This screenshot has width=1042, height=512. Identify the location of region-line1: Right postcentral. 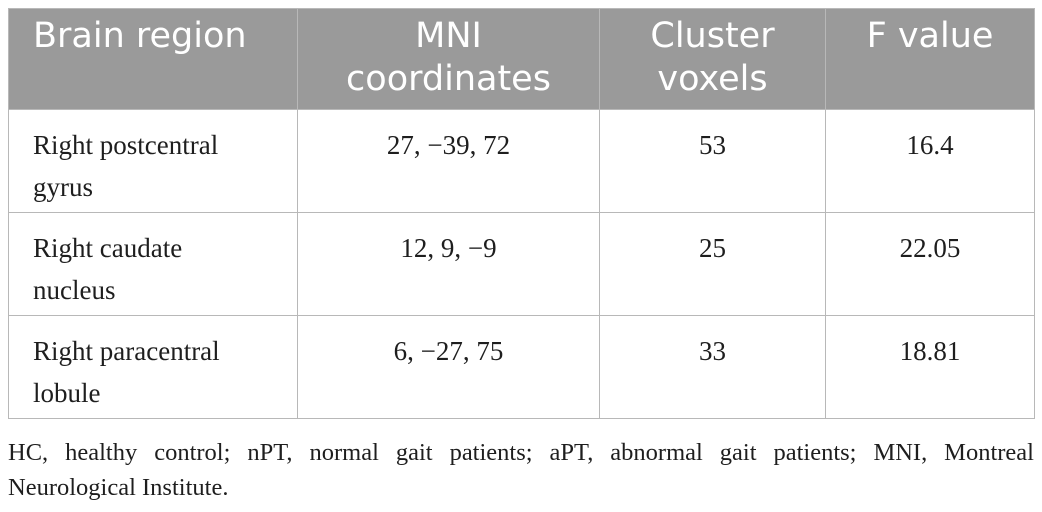
(126, 145).